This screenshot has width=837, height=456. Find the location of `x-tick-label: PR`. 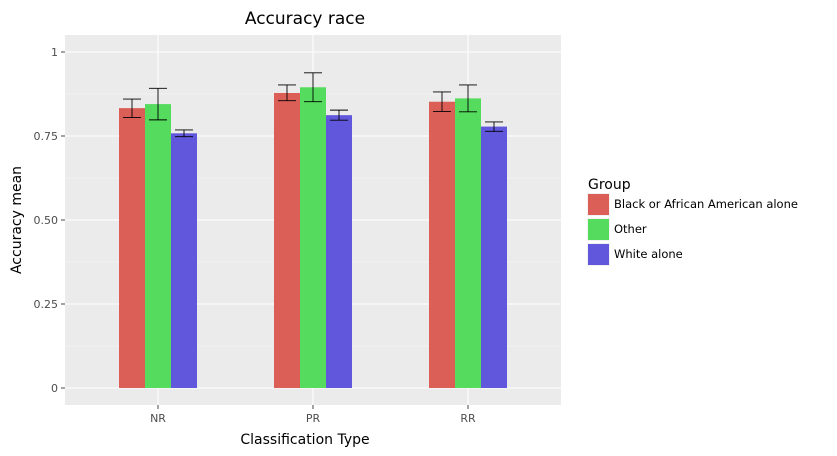

x-tick-label: PR is located at coordinates (313, 418).